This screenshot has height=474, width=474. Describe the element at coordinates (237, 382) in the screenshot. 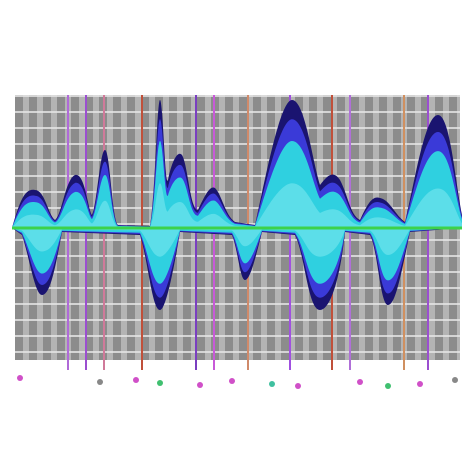

I see `bottom-dots` at that location.